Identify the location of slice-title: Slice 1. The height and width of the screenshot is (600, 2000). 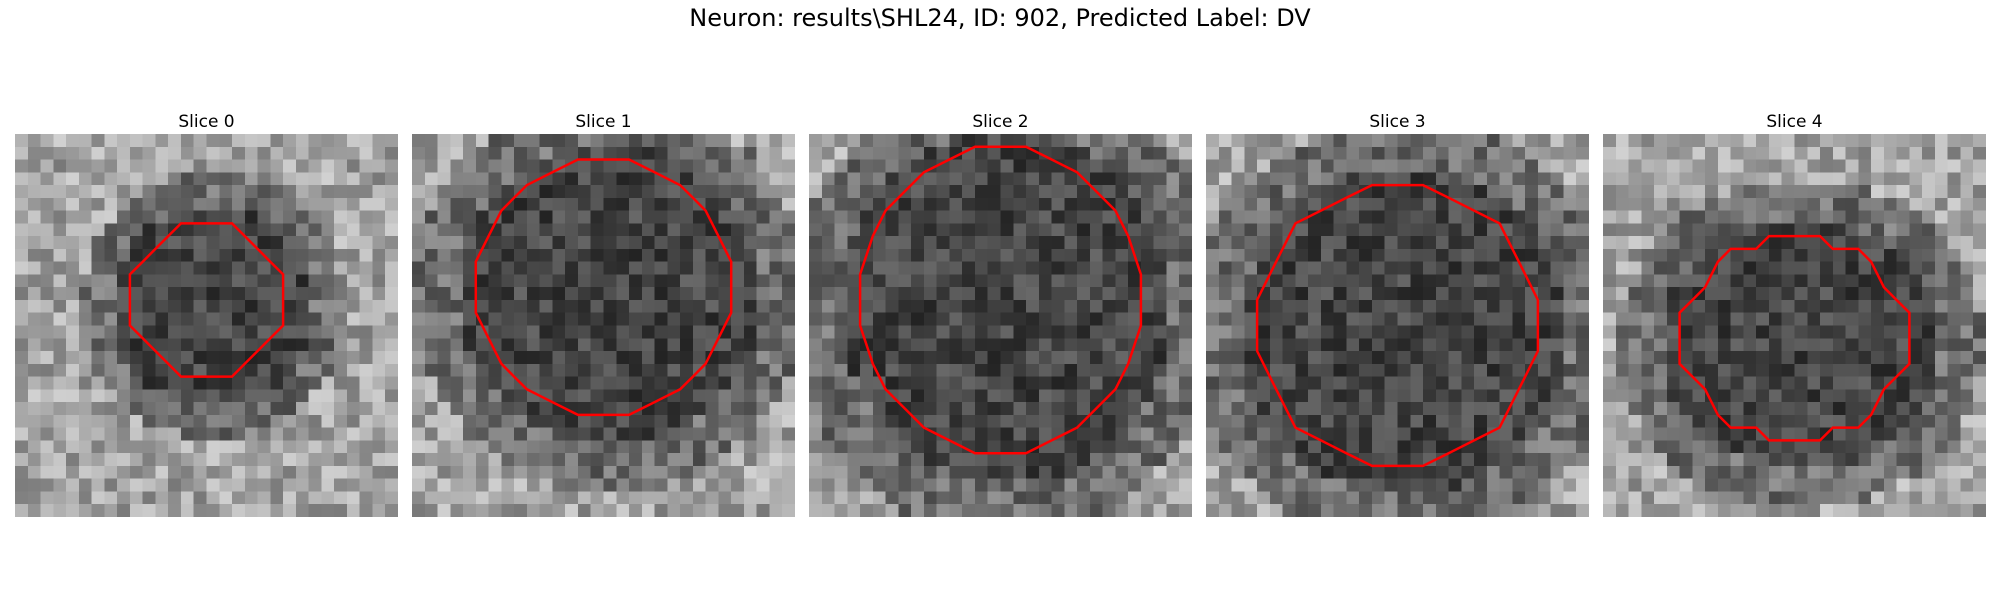
(603, 122).